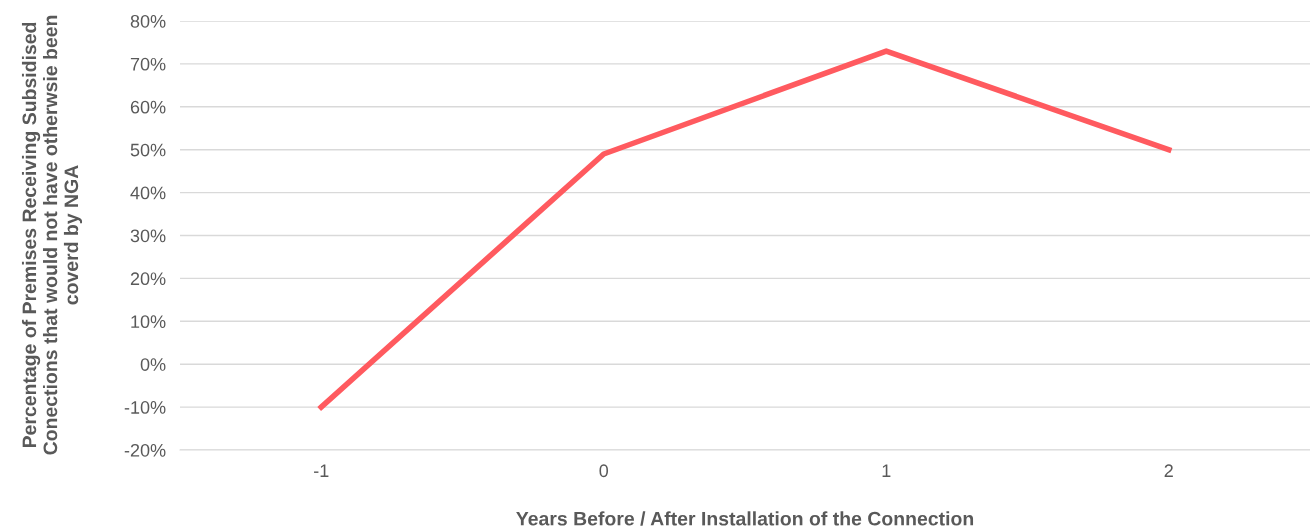 The width and height of the screenshot is (1310, 531). I want to click on x-tick-label: 1, so click(886, 470).